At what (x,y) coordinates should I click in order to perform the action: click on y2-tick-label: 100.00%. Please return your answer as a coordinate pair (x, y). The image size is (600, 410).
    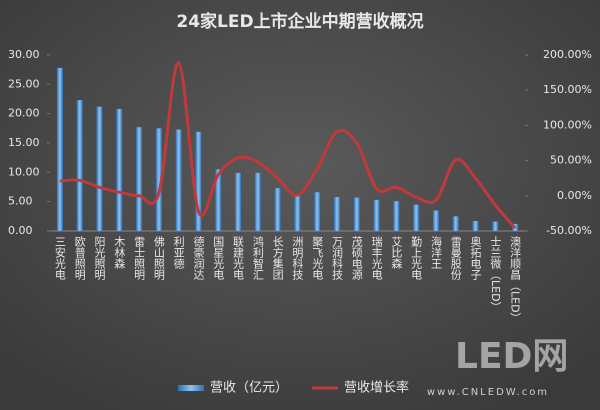
    Looking at the image, I should click on (567, 124).